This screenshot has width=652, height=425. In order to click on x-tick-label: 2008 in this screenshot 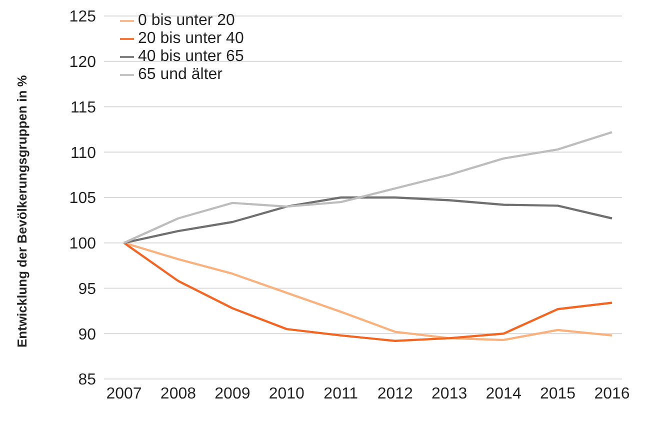, I will do `click(178, 393)`.